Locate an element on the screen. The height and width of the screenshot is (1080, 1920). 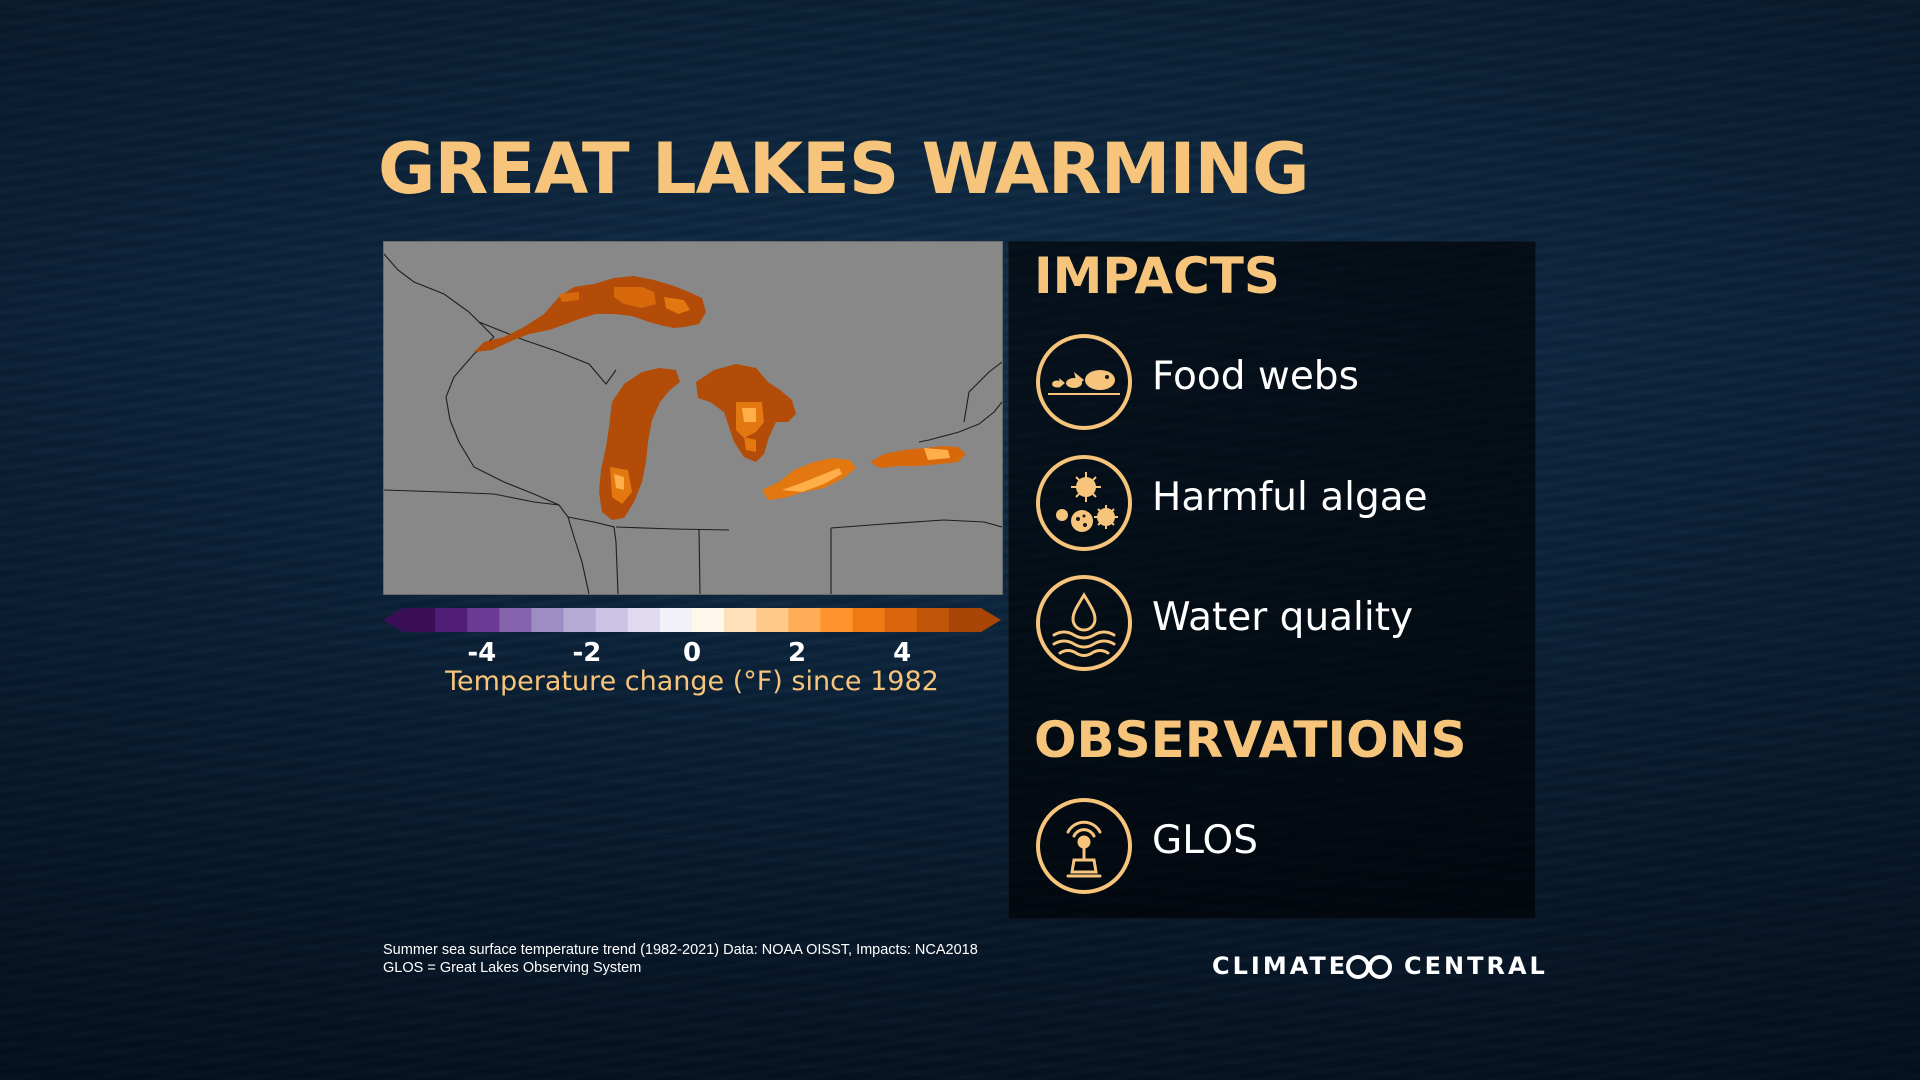
great-lakes-map is located at coordinates (693, 418).